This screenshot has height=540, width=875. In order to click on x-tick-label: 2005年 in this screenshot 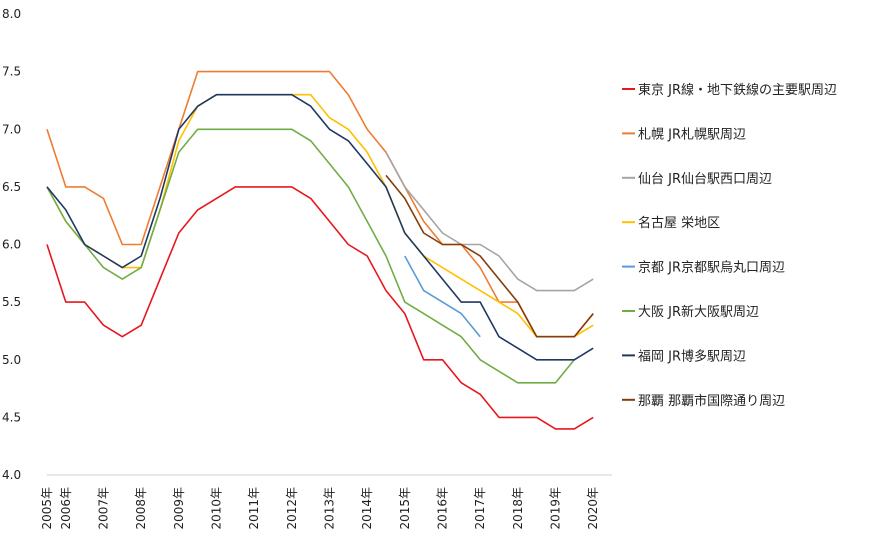, I will do `click(47, 508)`.